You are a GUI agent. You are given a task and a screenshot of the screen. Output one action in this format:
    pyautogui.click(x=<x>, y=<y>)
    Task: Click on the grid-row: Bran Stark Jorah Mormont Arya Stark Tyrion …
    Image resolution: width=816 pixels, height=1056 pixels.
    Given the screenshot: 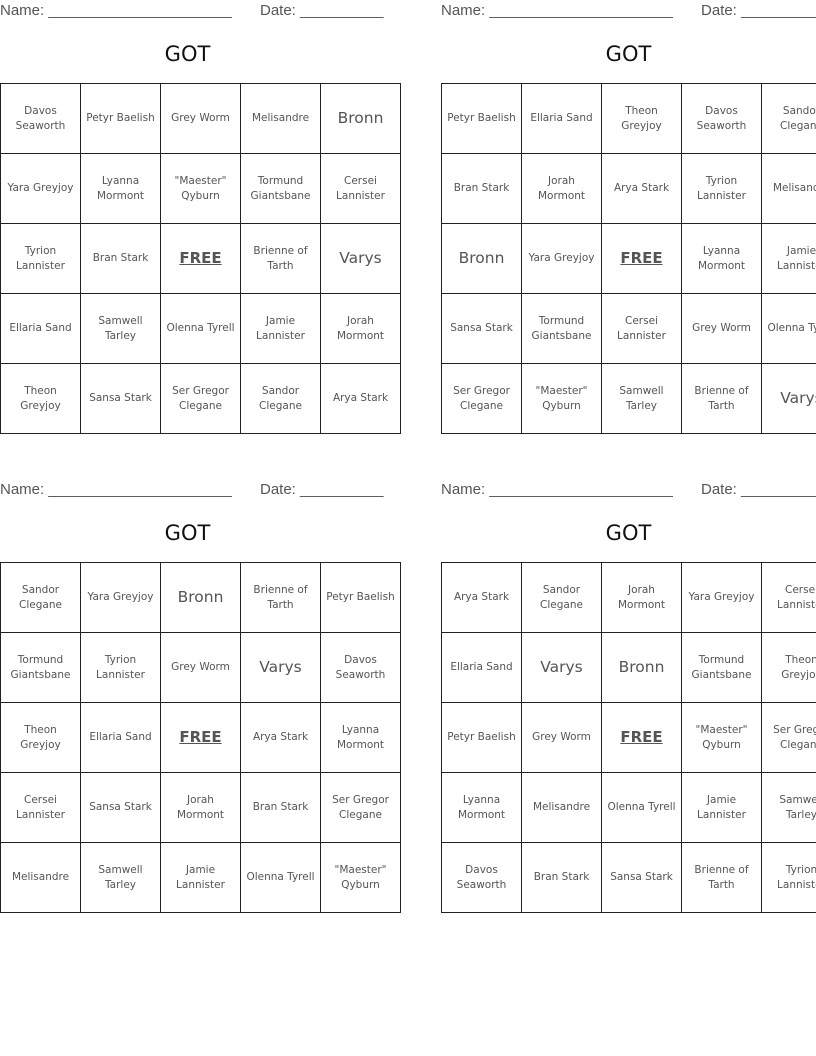 What is the action you would take?
    pyautogui.click(x=628, y=188)
    